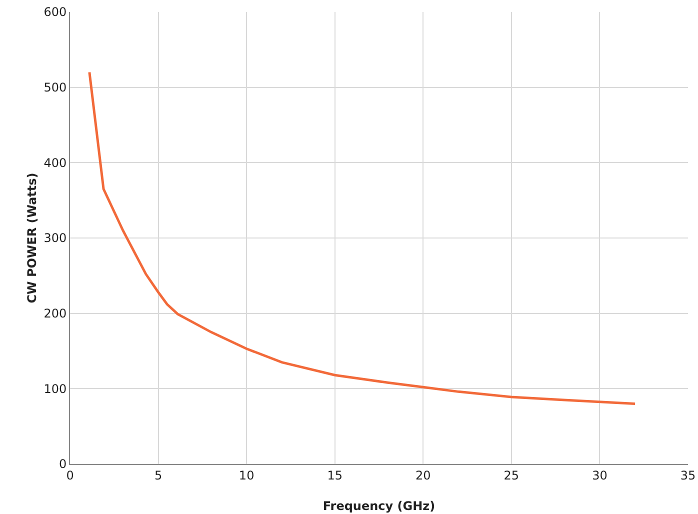 This screenshot has height=514, width=698. What do you see at coordinates (62, 464) in the screenshot?
I see `y-tick-label: 0` at bounding box center [62, 464].